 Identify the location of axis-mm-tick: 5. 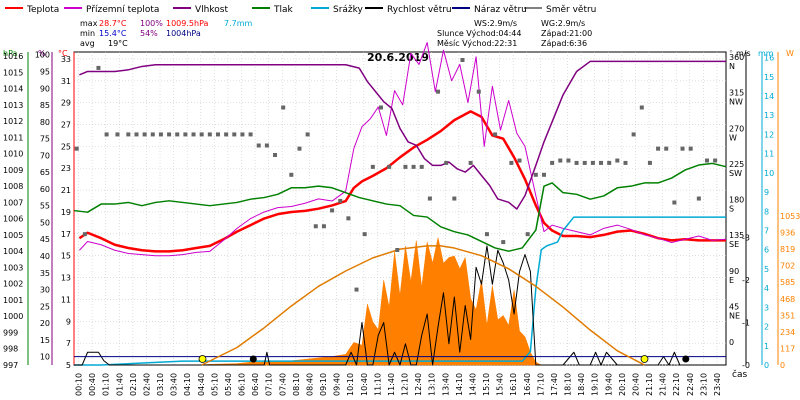
(766, 269).